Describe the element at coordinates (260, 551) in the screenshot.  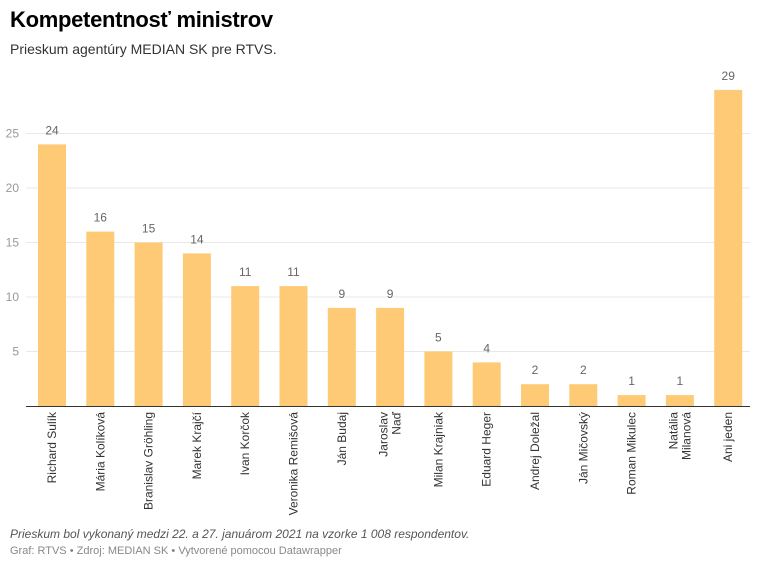
I see `made-with-credit: Vytvorené pomocou Datawrapper` at that location.